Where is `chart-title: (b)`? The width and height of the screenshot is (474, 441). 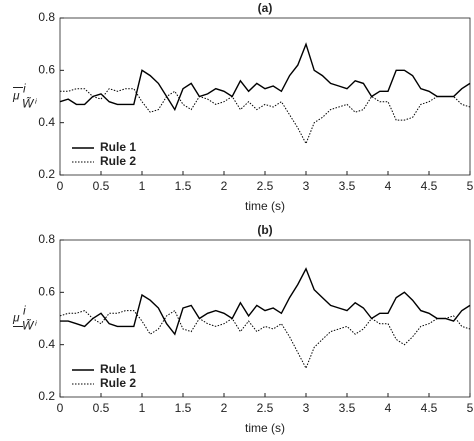 chart-title: (b) is located at coordinates (264, 230).